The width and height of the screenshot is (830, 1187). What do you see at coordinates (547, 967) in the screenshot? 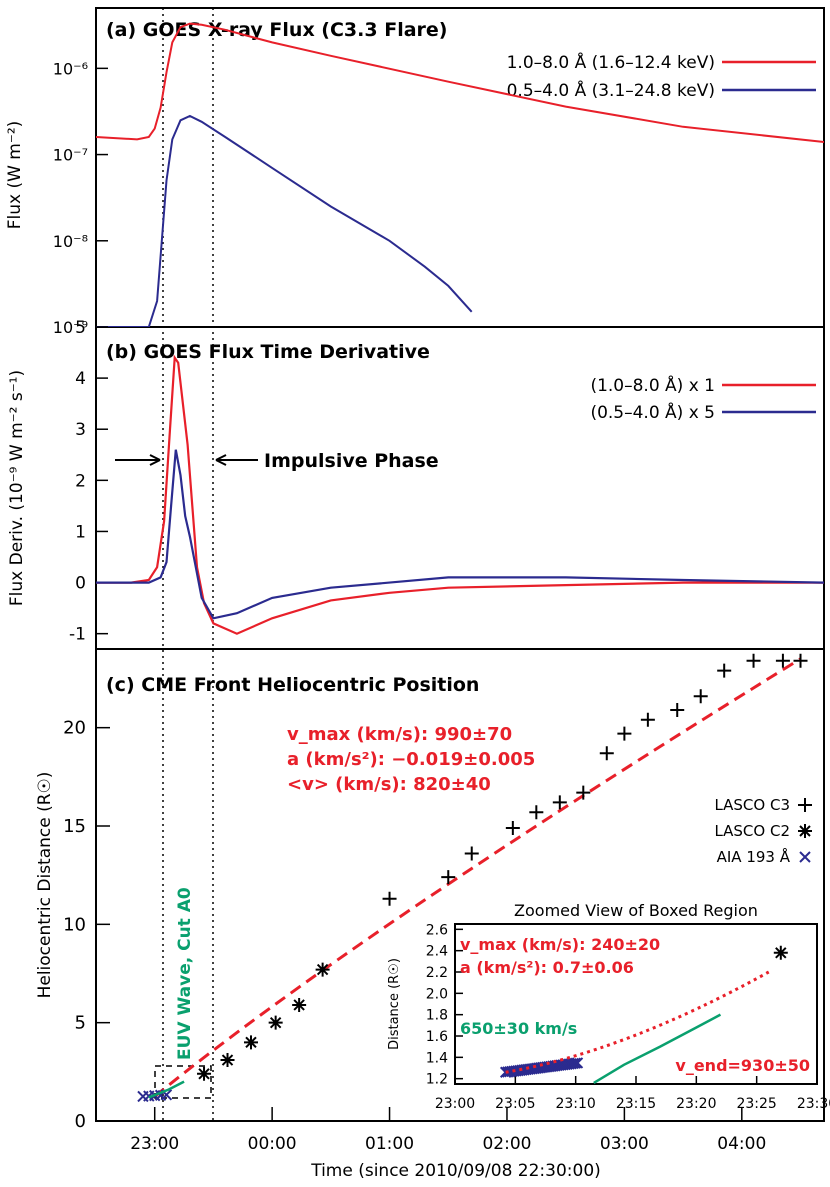
I see `inset-accel: a (km/s²): 0.7±0.06` at bounding box center [547, 967].